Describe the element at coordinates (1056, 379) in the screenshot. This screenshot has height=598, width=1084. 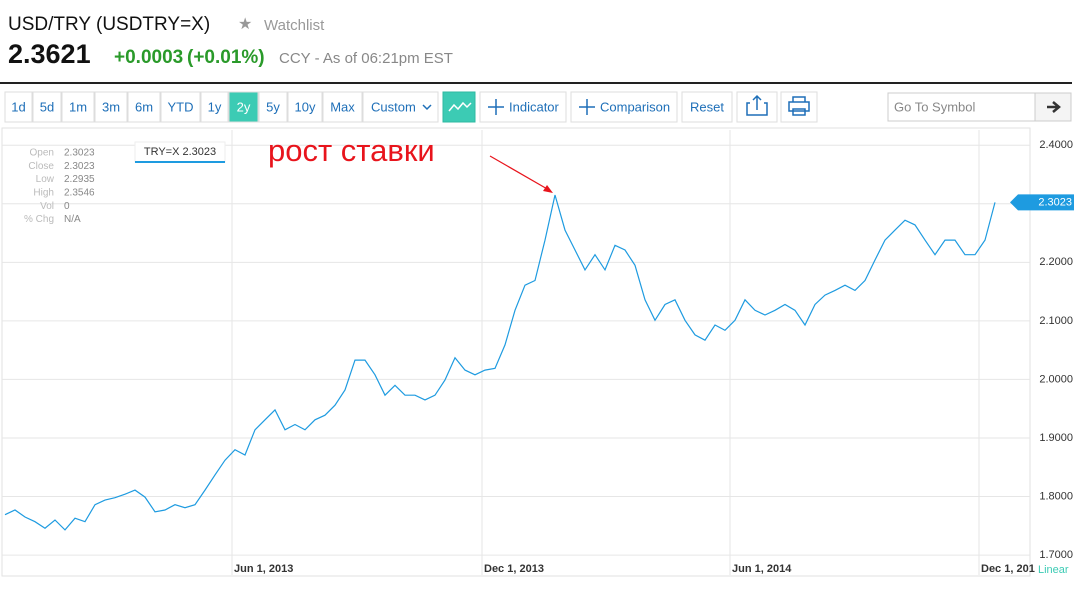
I see `y-tick-label: 2.0000` at that location.